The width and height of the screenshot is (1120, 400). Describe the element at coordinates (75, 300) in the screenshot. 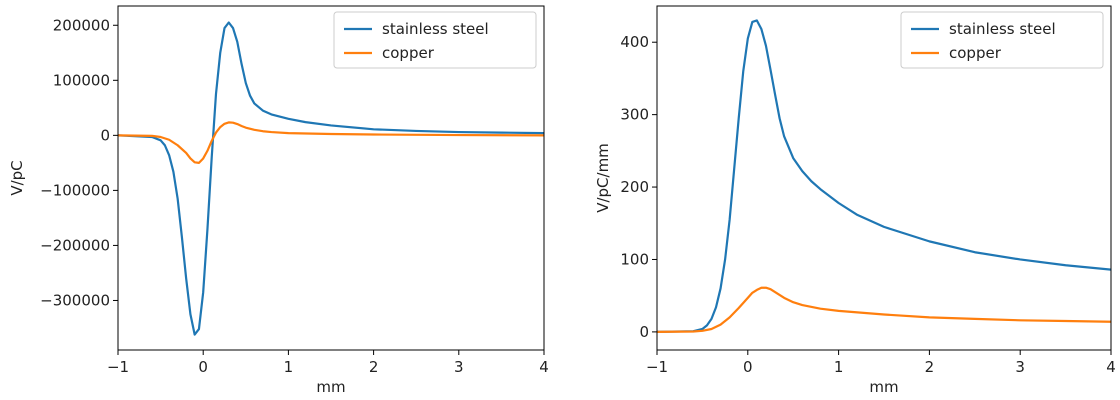

I see `y-tick-label: −300000` at that location.